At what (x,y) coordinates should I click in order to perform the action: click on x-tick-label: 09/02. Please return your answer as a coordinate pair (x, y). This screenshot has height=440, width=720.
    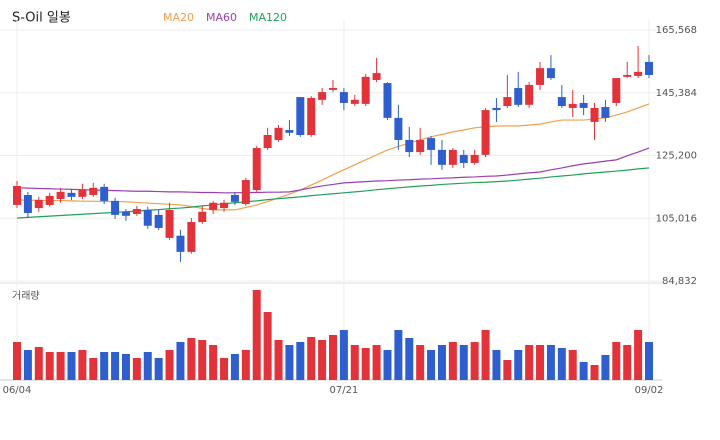
    Looking at the image, I should click on (649, 390).